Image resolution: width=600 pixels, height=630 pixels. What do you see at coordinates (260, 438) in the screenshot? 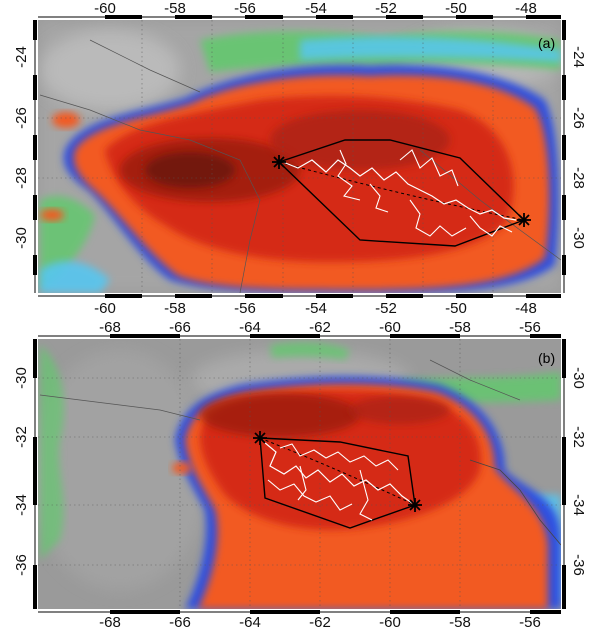
I see `panel-b-start-marker` at bounding box center [260, 438].